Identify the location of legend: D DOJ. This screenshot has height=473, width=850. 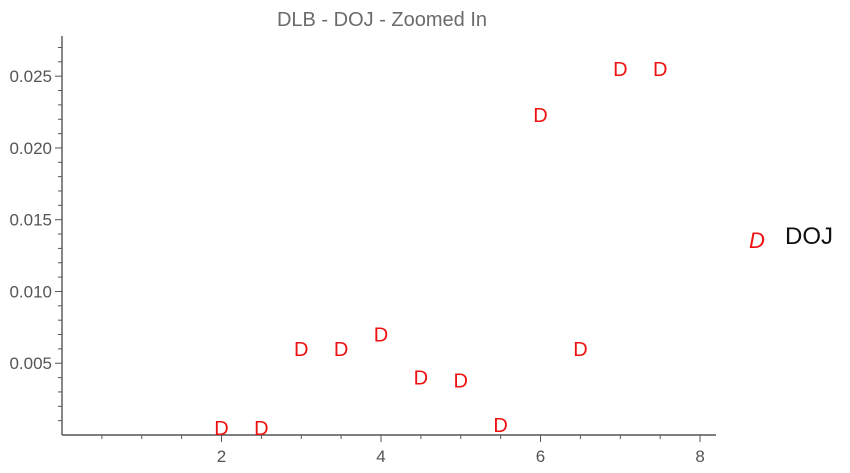
(791, 238).